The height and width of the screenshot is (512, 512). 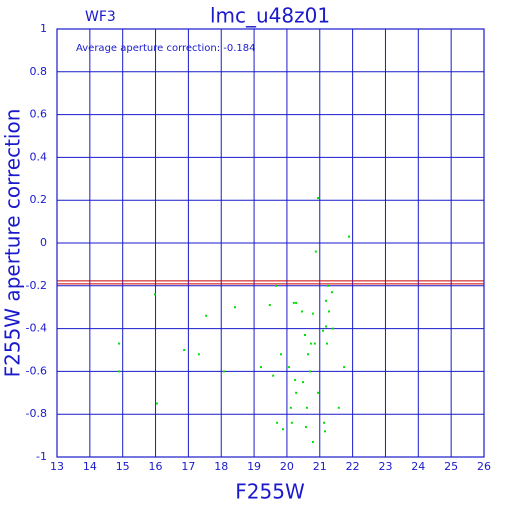 I want to click on y-tick-label: 0.4, so click(x=39, y=156).